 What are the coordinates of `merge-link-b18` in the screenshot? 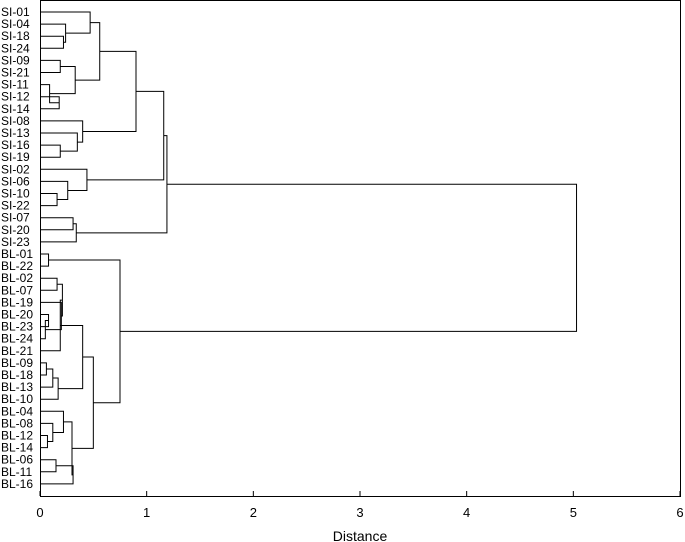 It's located at (83, 402).